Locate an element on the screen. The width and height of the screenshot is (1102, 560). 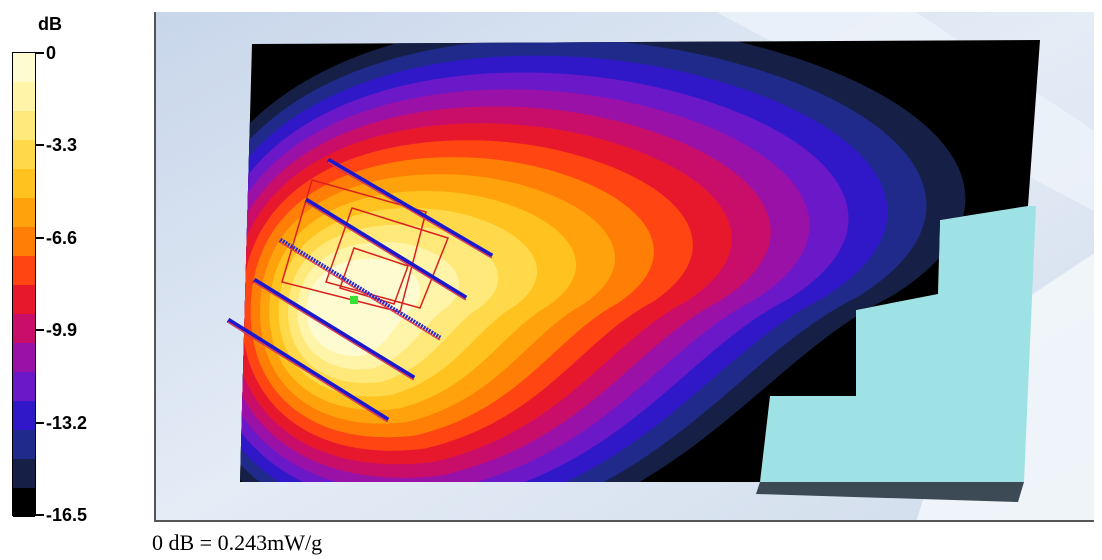
colorbar-tick-label: -13.2 is located at coordinates (67, 422).